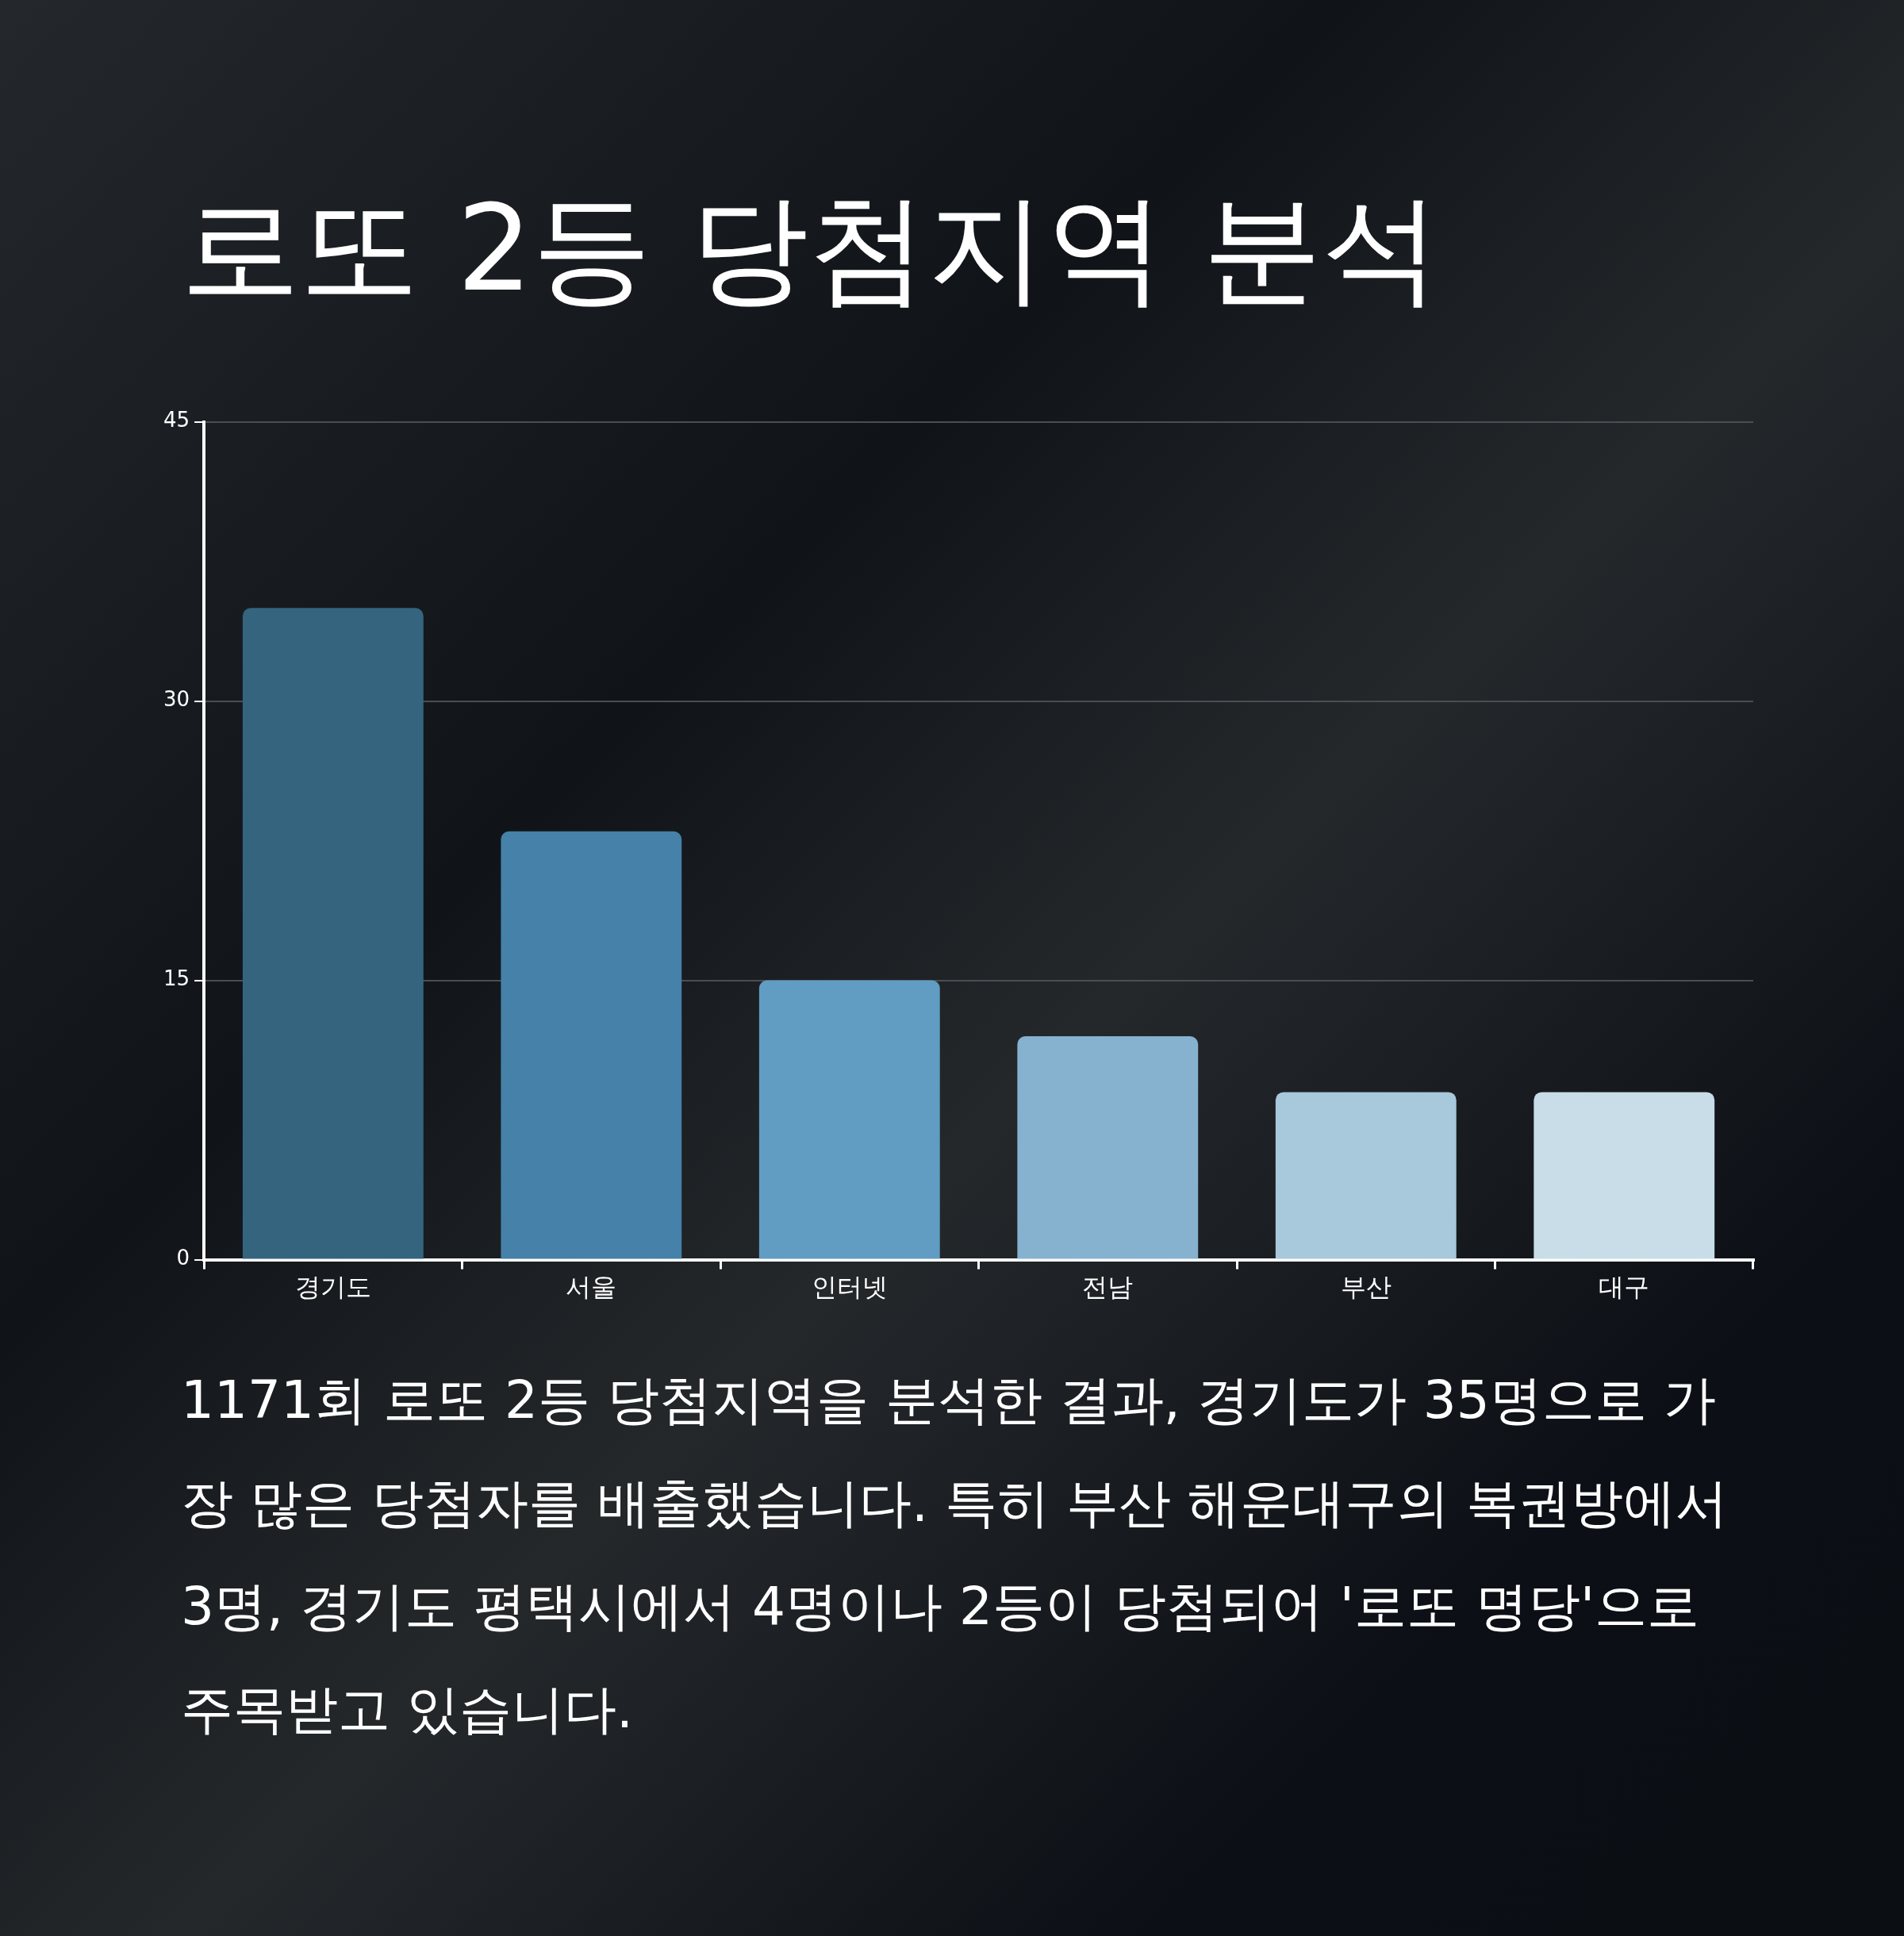  I want to click on x-tick-label: 전남, so click(1108, 1287).